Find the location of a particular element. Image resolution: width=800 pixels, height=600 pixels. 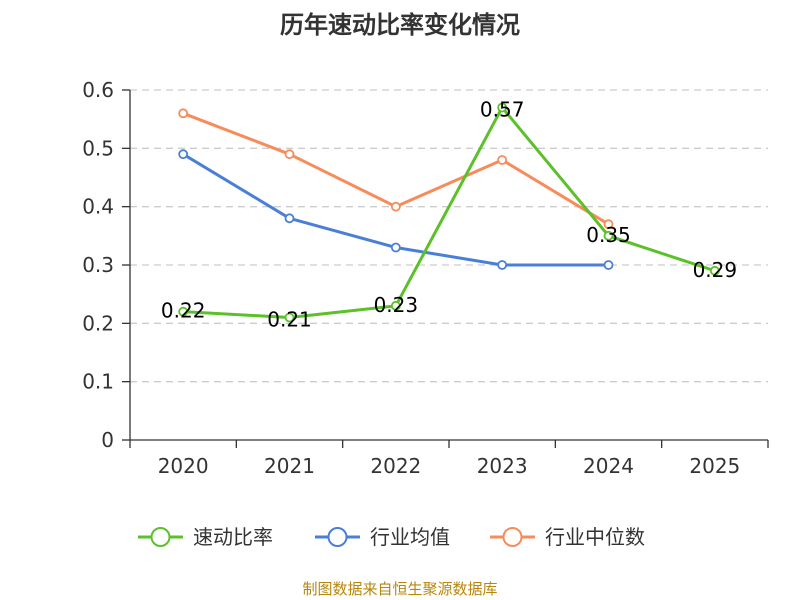

x-tick-label: 2025 is located at coordinates (714, 466).